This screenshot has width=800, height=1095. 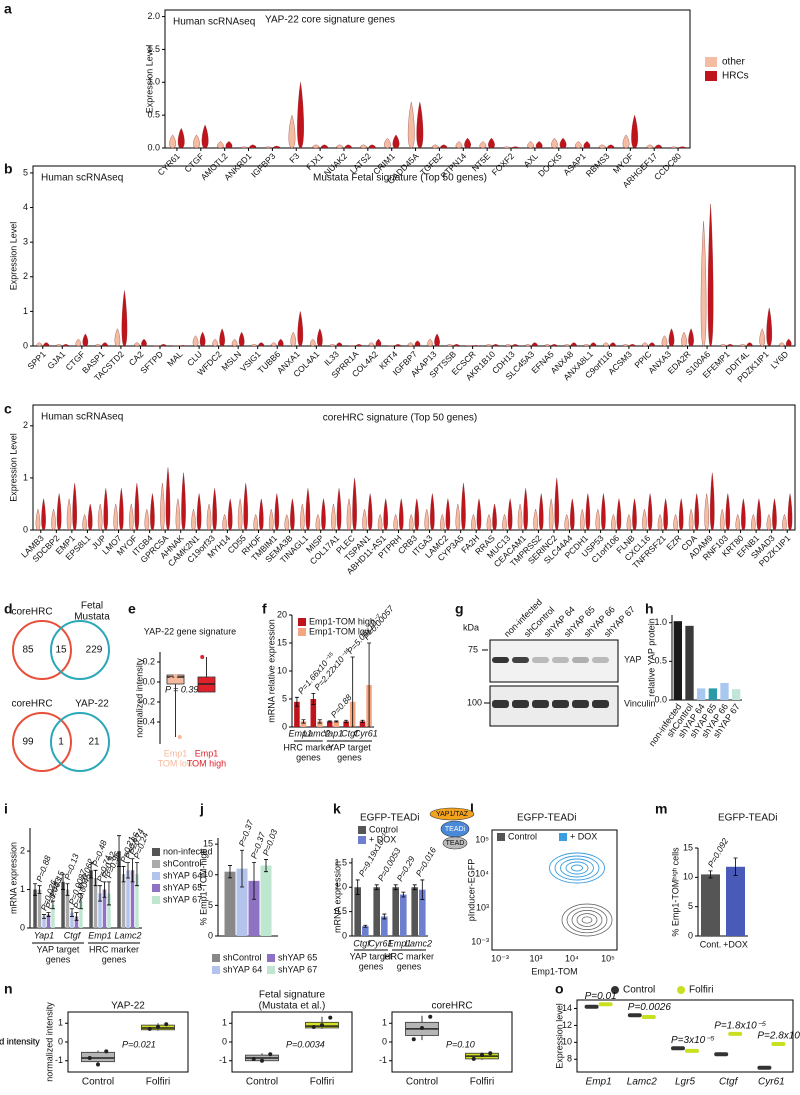 What do you see at coordinates (262, 1082) in the screenshot?
I see `x-tick-label: Control` at bounding box center [262, 1082].